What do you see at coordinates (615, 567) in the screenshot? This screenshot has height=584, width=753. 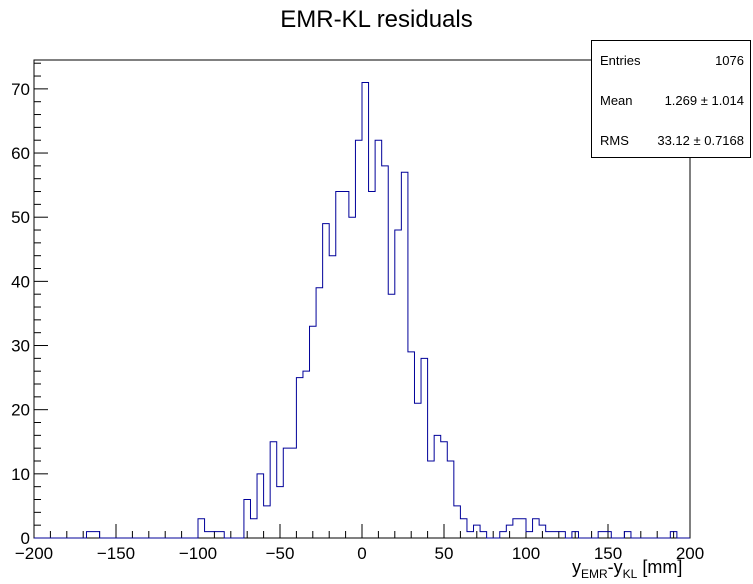 I see `x-label-mid: -y` at bounding box center [615, 567].